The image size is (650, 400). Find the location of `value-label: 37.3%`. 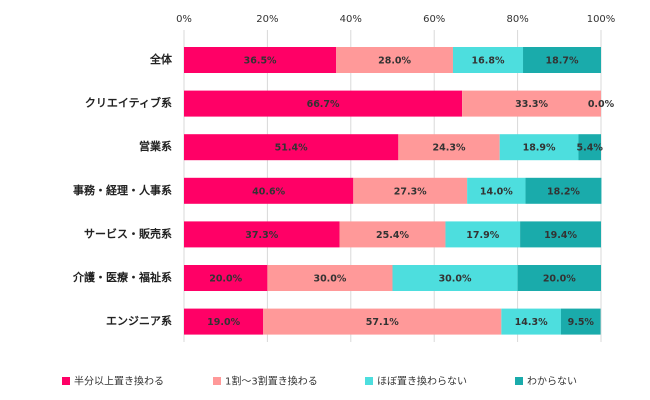

value-label: 37.3% is located at coordinates (261, 235).